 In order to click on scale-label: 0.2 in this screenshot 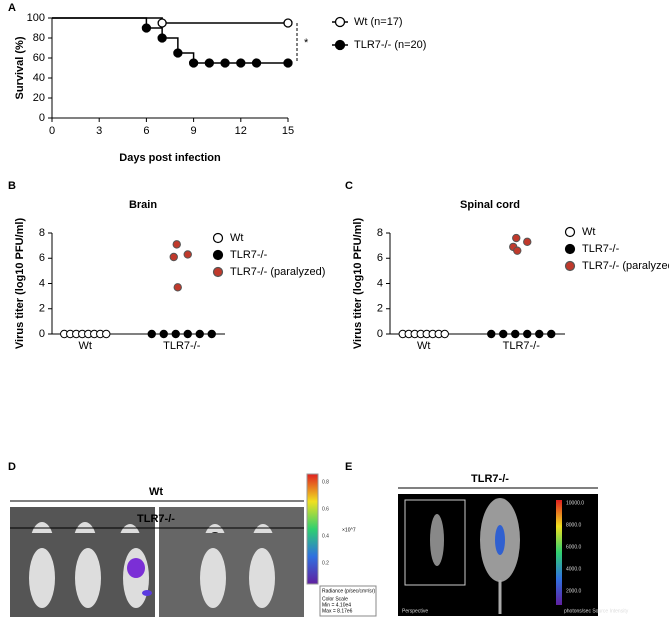, I will do `click(325, 563)`.